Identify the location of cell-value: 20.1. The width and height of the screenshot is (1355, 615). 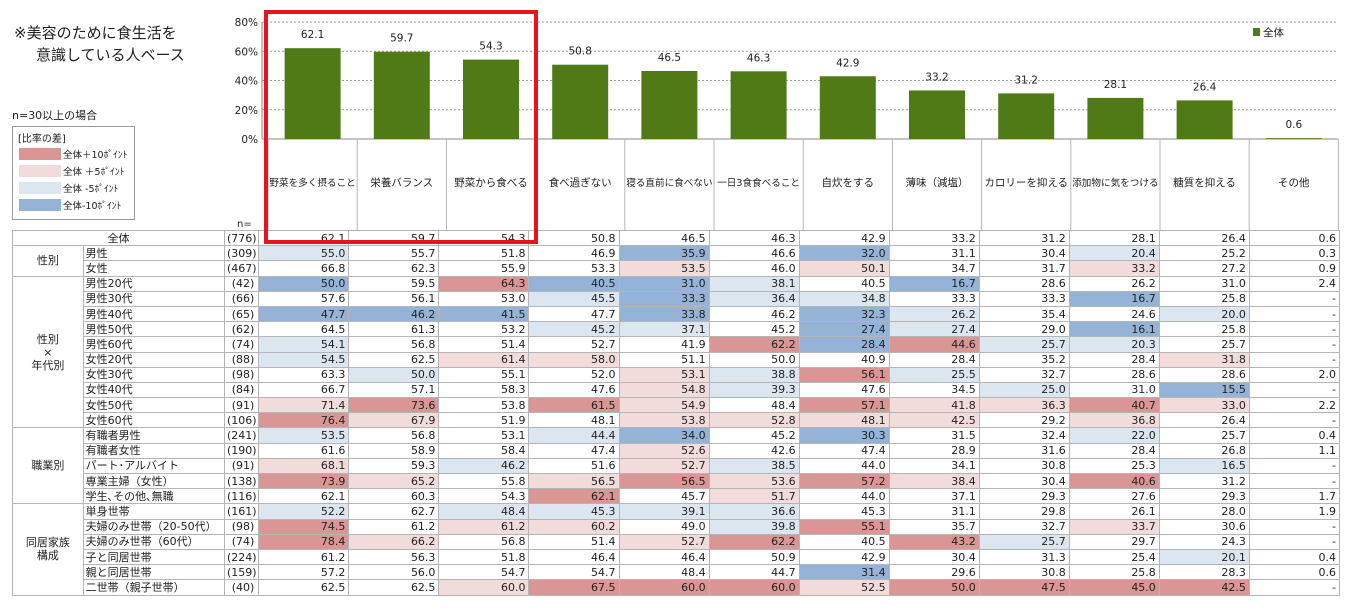
(1204, 557).